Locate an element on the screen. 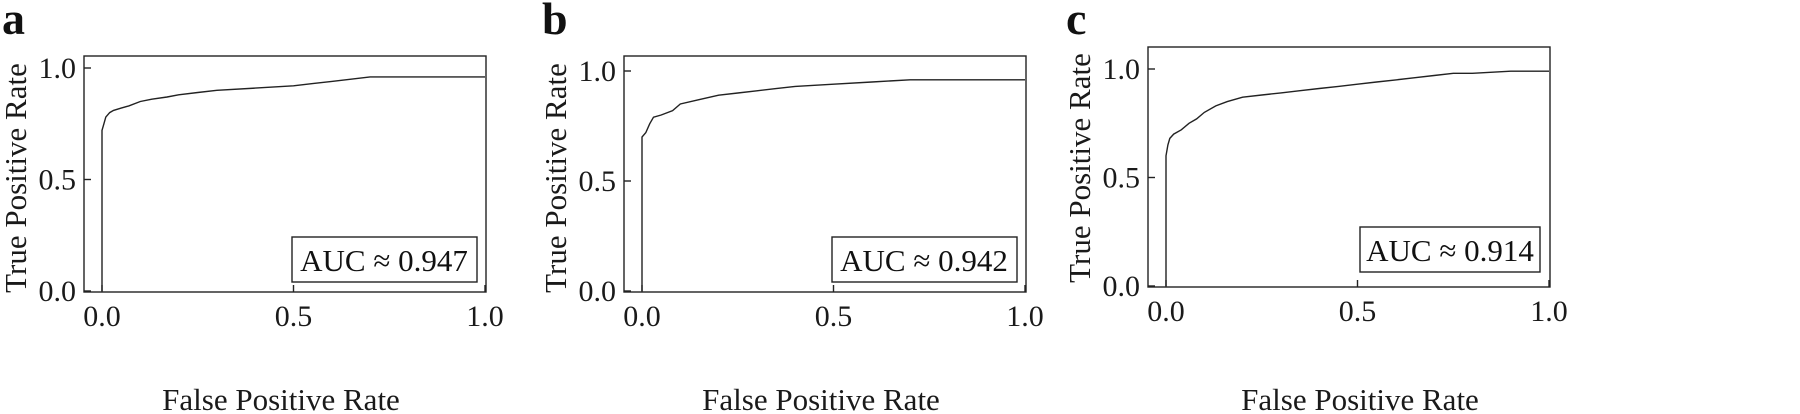 The width and height of the screenshot is (1800, 414). auc-annotation: AUC ≈ 0.942 is located at coordinates (924, 259).